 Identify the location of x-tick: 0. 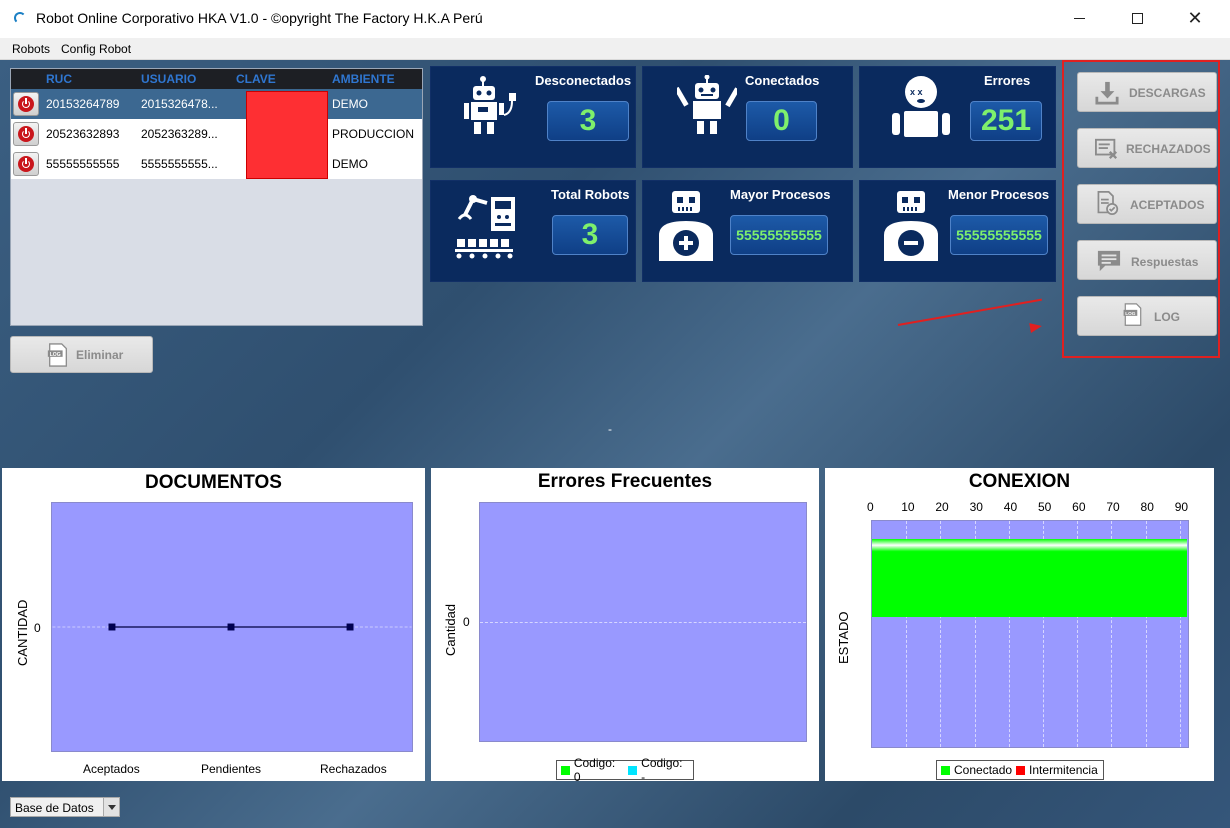
(870, 507).